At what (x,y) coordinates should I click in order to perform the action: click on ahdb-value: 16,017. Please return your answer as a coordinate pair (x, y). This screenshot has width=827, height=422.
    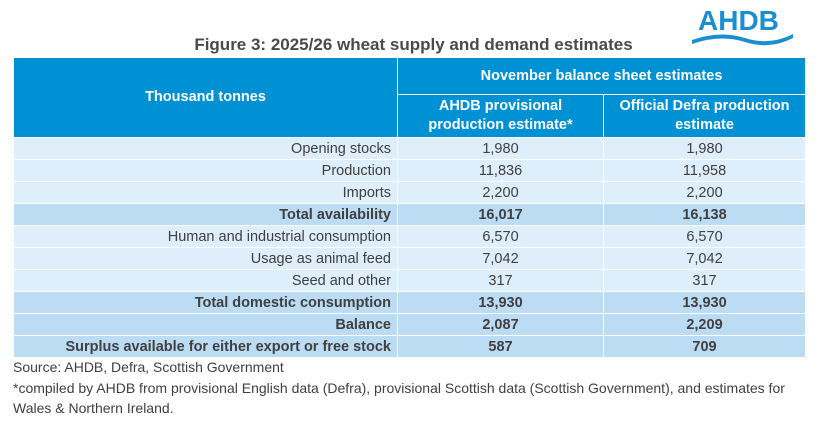
    Looking at the image, I should click on (500, 214).